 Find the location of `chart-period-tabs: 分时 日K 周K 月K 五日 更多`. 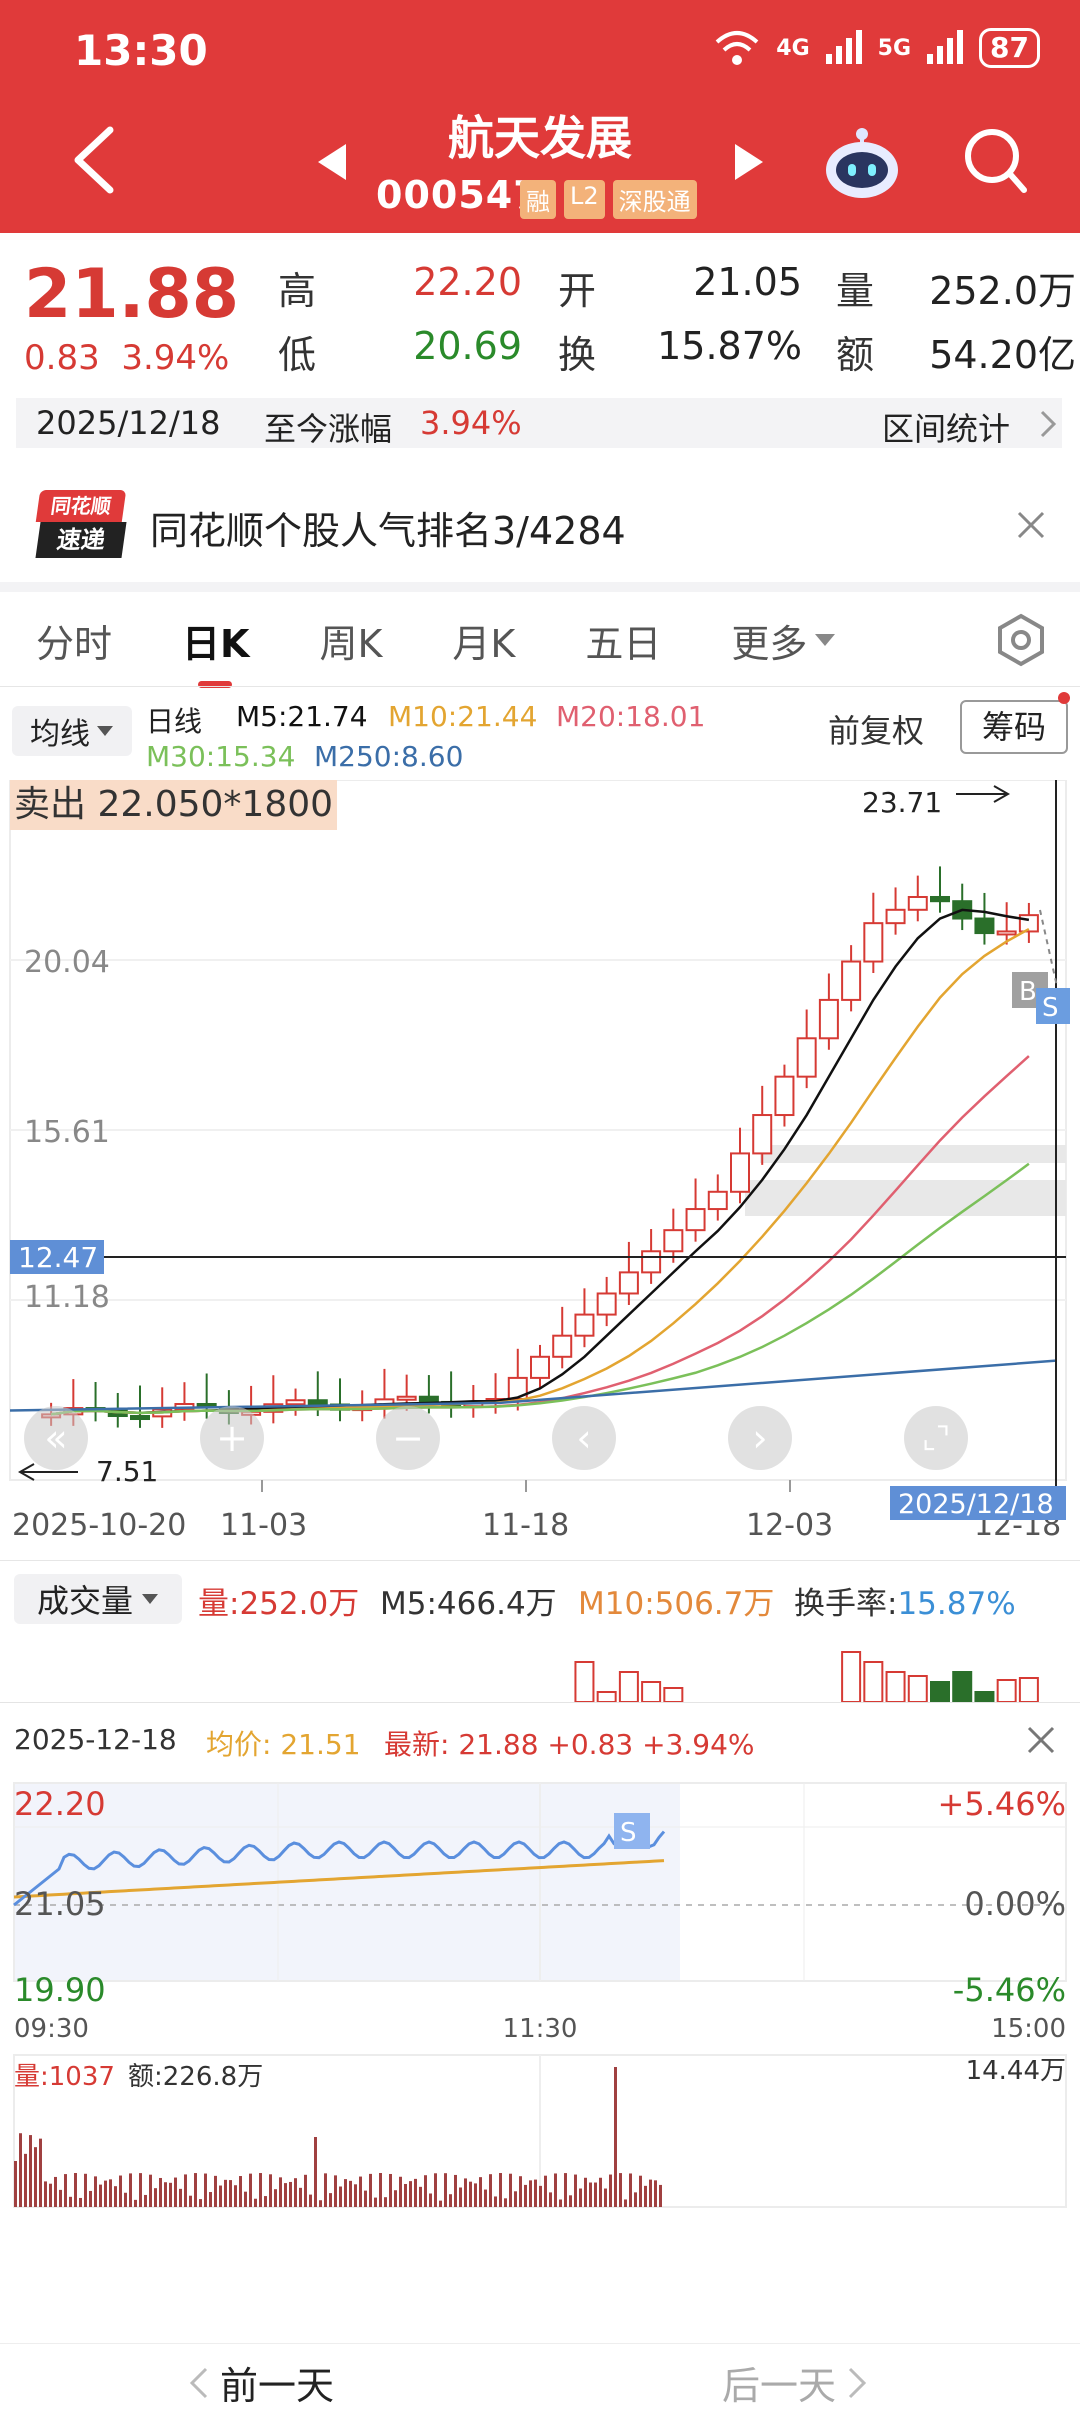

chart-period-tabs: 分时 日K 周K 月K 五日 更多 is located at coordinates (540, 641).